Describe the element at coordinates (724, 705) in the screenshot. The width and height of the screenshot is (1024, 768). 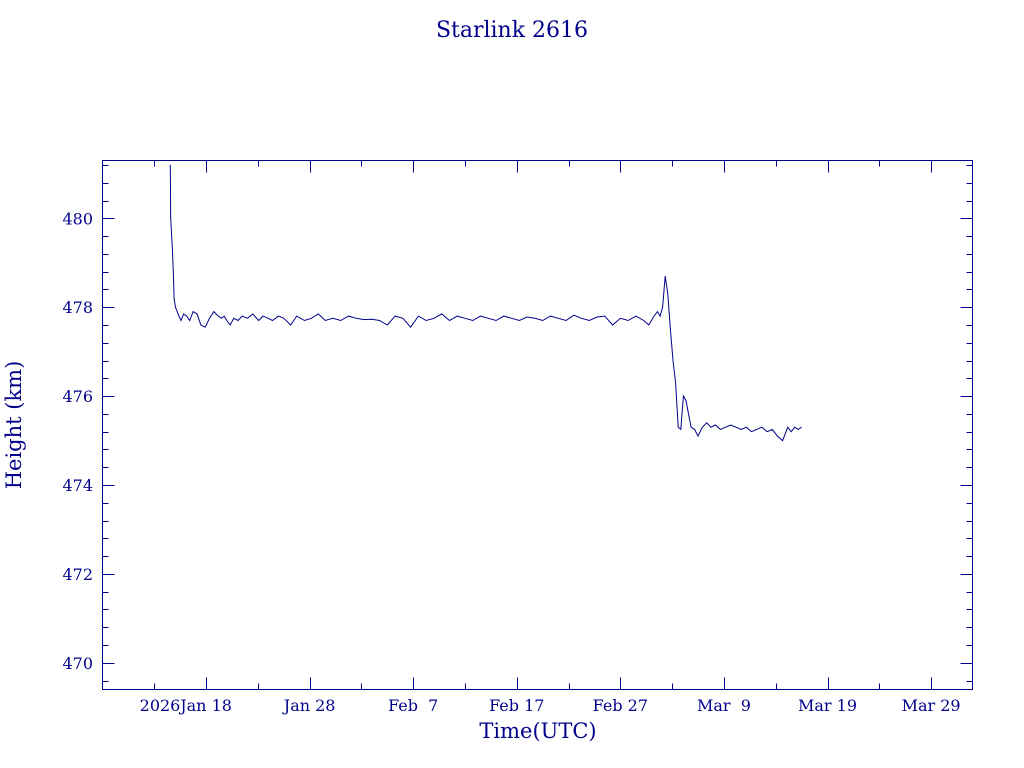
I see `x-tick-label: Mar 9` at that location.